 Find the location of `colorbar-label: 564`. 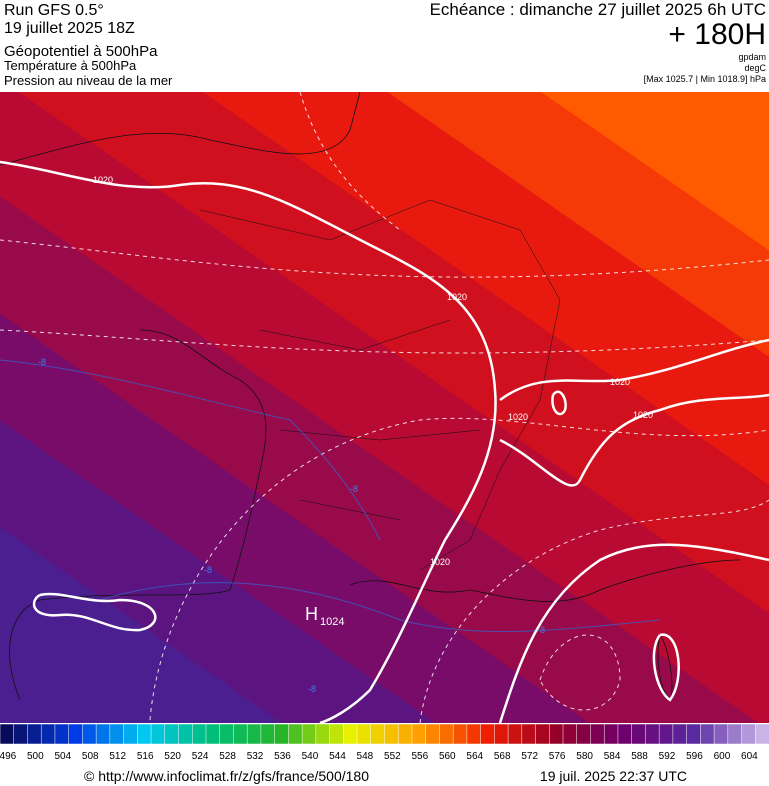

colorbar-label: 564 is located at coordinates (474, 756).